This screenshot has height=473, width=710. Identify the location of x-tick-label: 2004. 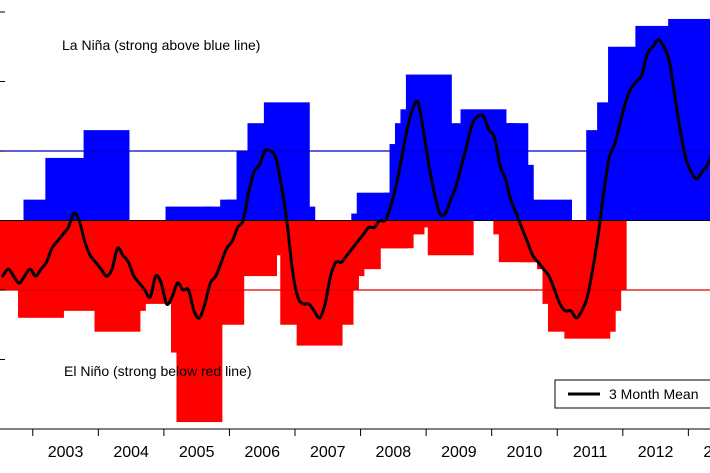
(131, 452).